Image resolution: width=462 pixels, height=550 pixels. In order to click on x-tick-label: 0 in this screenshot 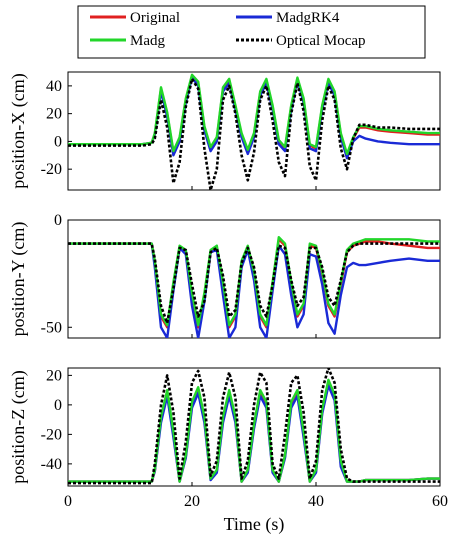, I will do `click(68, 501)`.